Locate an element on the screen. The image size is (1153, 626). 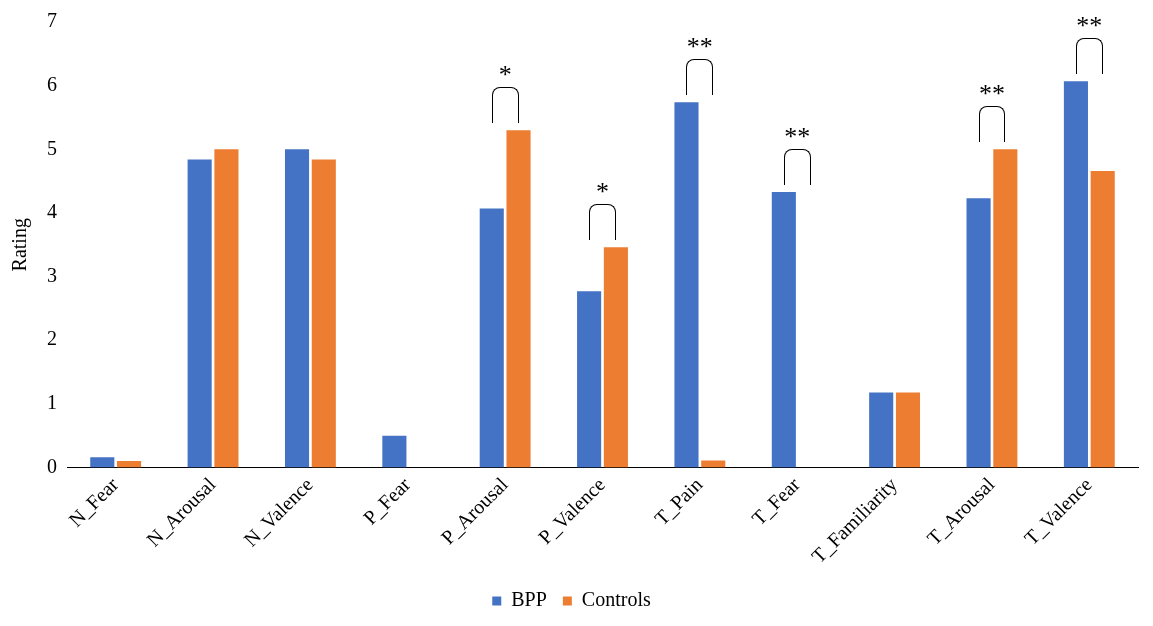
y-tick-label: 0 is located at coordinates (52, 465).